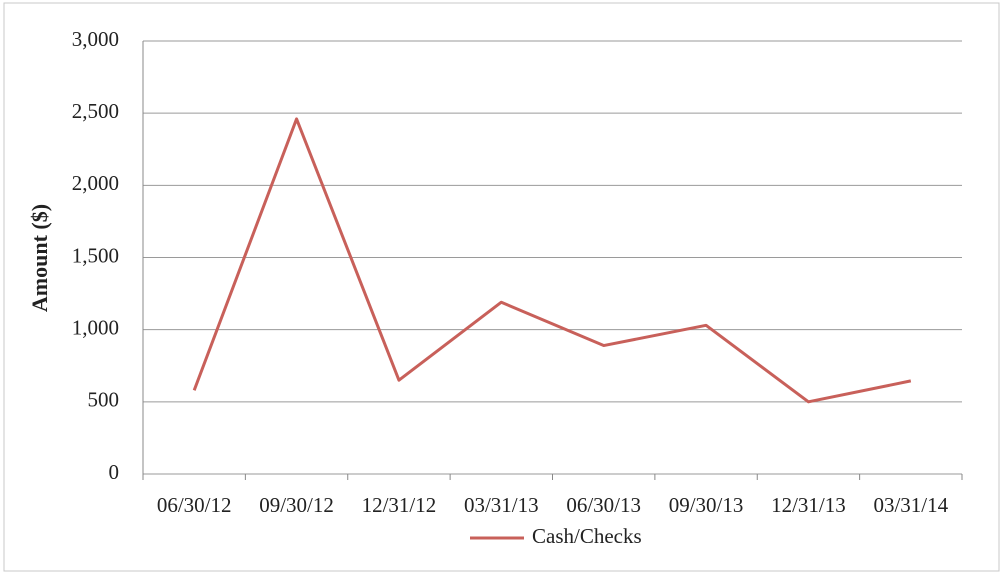  Describe the element at coordinates (39, 258) in the screenshot. I see `y-axis-title: Amount ($)` at that location.